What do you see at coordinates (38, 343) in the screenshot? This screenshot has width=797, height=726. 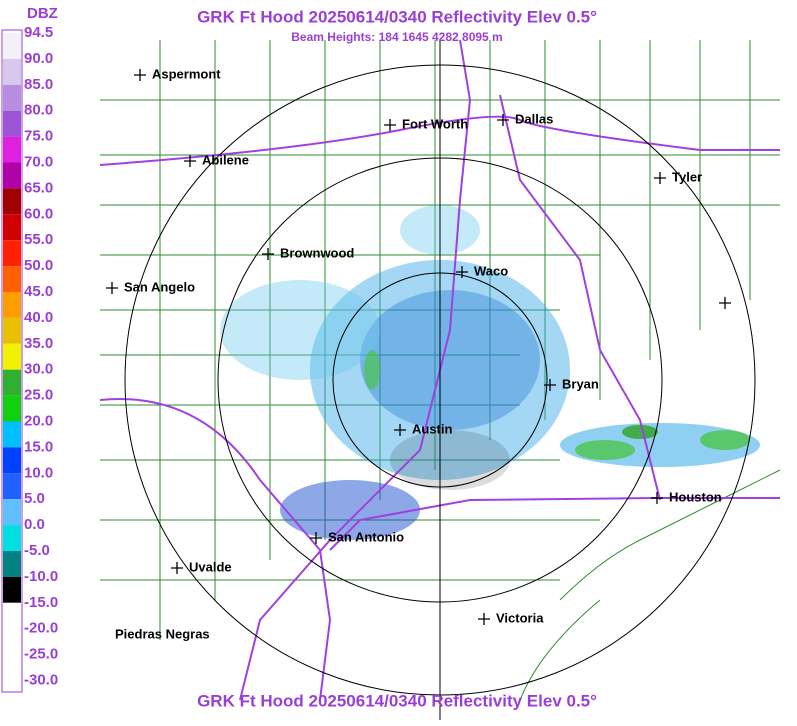 I see `legend-label: 35.0` at bounding box center [38, 343].